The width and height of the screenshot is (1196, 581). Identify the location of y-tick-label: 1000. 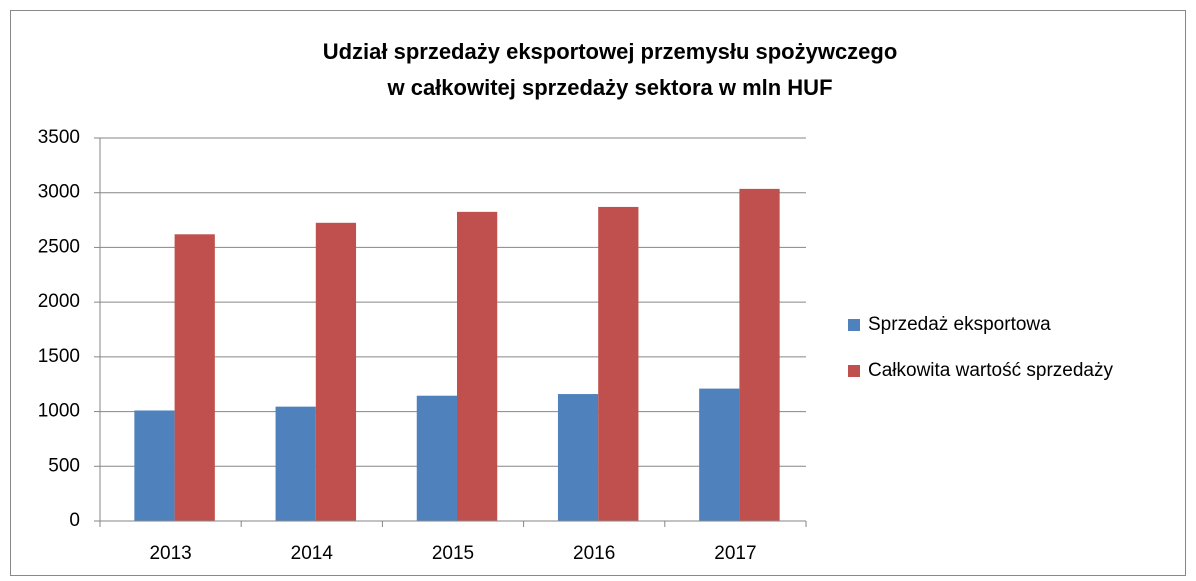
(59, 411).